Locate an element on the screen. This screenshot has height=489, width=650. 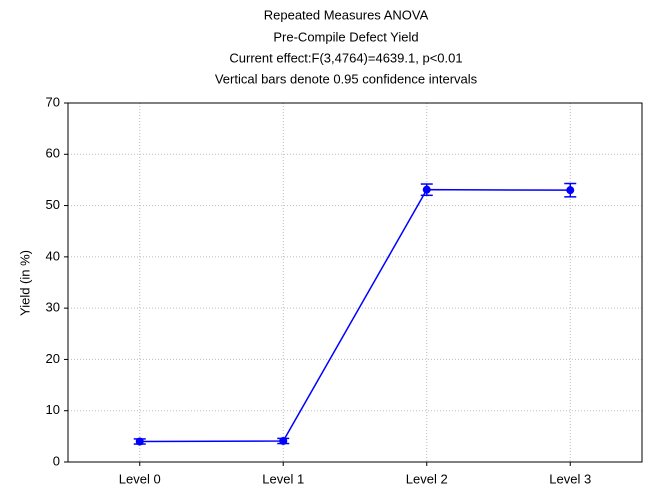
y-tick-label: 70 is located at coordinates (53, 101).